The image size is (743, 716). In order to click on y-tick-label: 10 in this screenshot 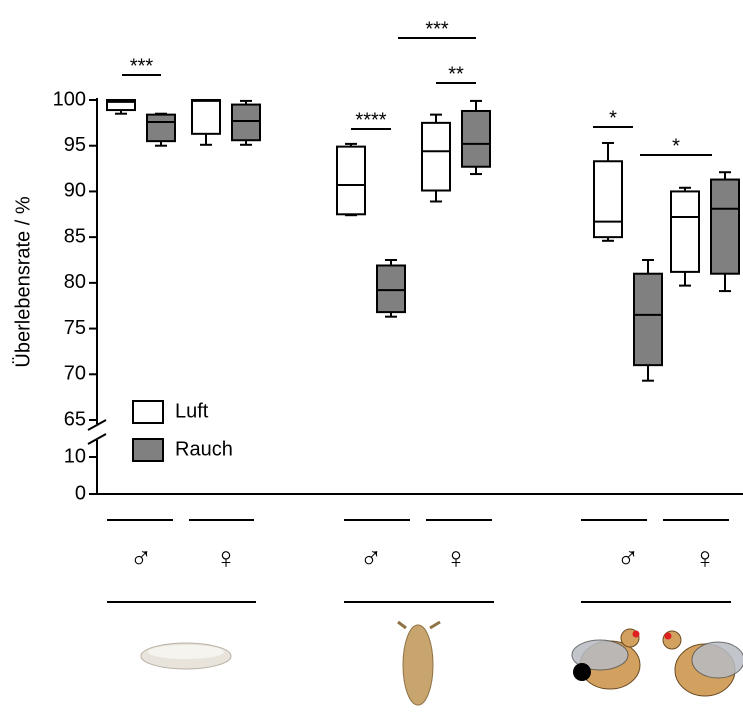, I will do `click(75, 456)`.